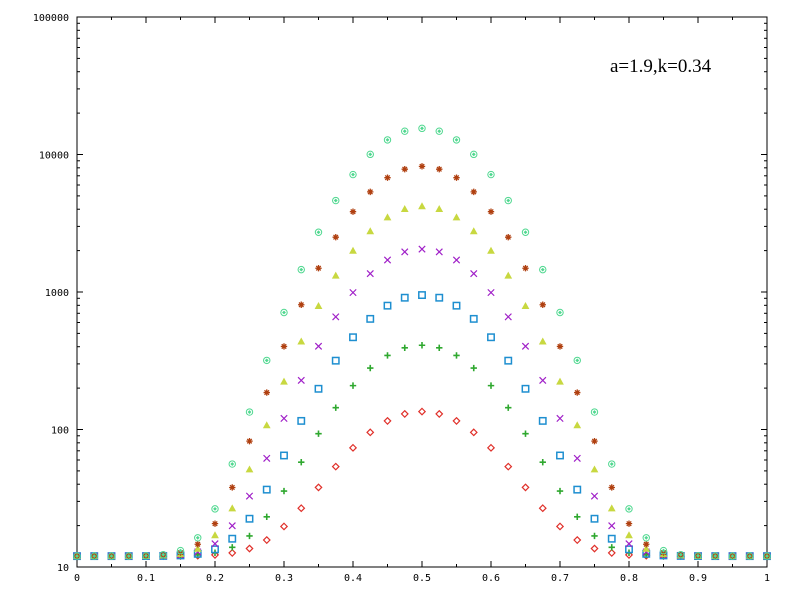 This screenshot has height=595, width=794. Describe the element at coordinates (767, 578) in the screenshot. I see `x-tick-label: 1` at that location.